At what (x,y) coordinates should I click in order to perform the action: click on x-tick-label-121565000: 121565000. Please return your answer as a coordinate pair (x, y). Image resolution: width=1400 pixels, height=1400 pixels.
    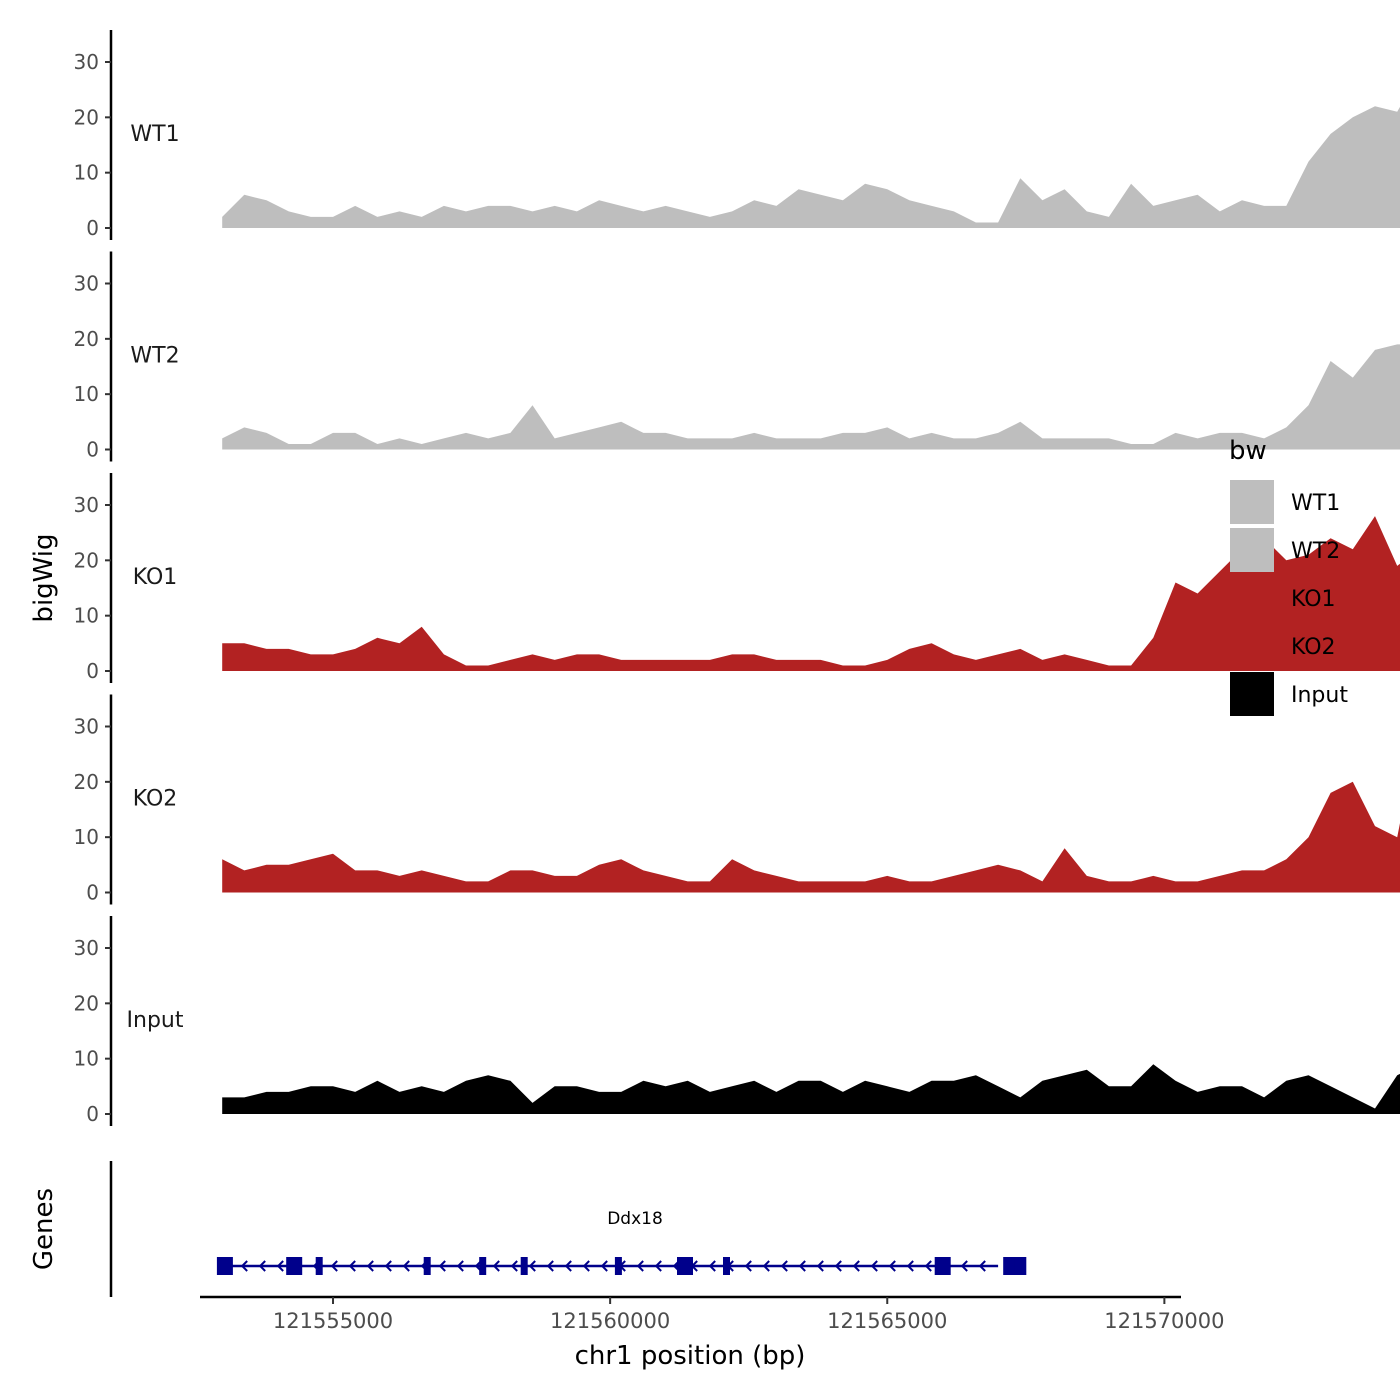
    Looking at the image, I should click on (887, 1321).